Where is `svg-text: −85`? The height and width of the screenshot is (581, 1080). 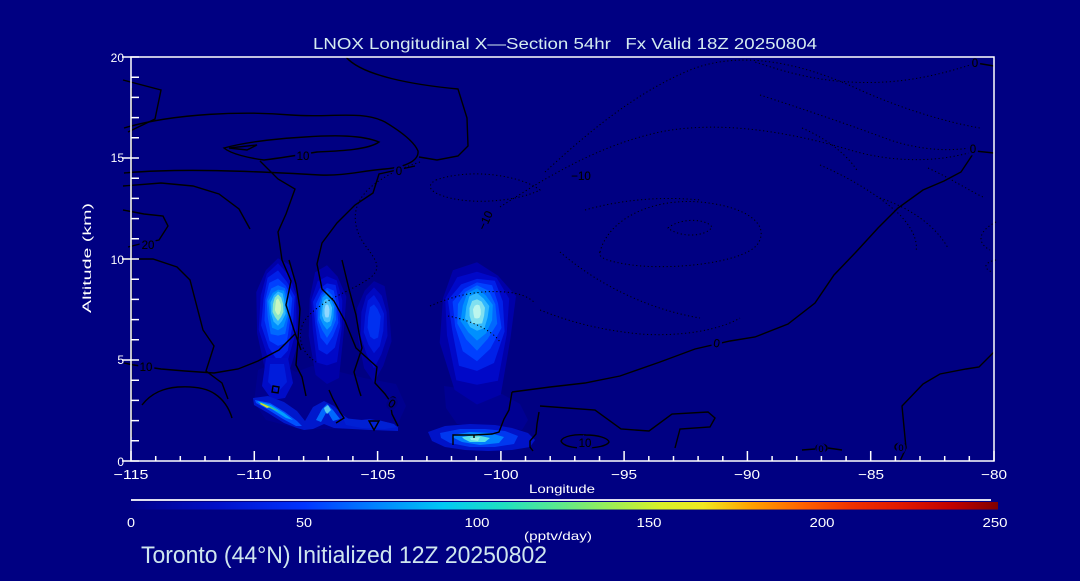
svg-text: −85 is located at coordinates (871, 474).